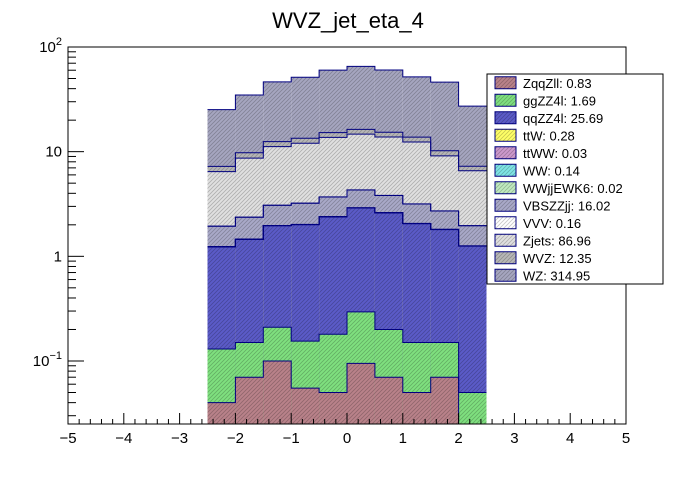 This screenshot has height=477, width=696. Describe the element at coordinates (47, 360) in the screenshot. I see `y-tick-label: 10⁻¹` at that location.